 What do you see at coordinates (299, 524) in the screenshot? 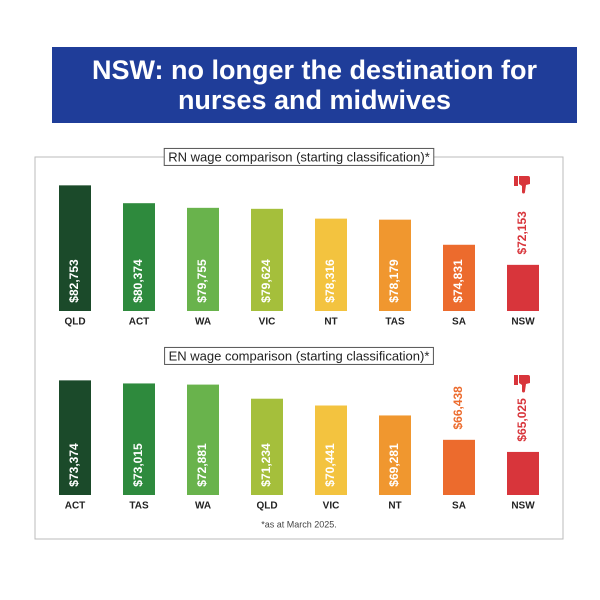
I see `footnote: *as at March 2025.` at bounding box center [299, 524].